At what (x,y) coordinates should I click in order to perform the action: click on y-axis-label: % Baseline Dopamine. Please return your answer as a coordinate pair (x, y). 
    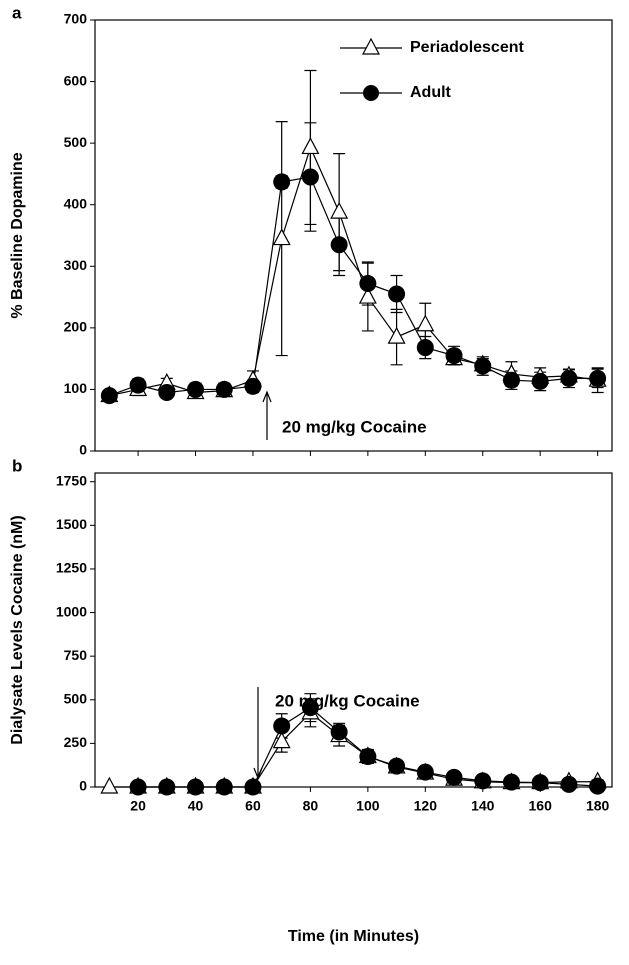
    Looking at the image, I should click on (17, 235).